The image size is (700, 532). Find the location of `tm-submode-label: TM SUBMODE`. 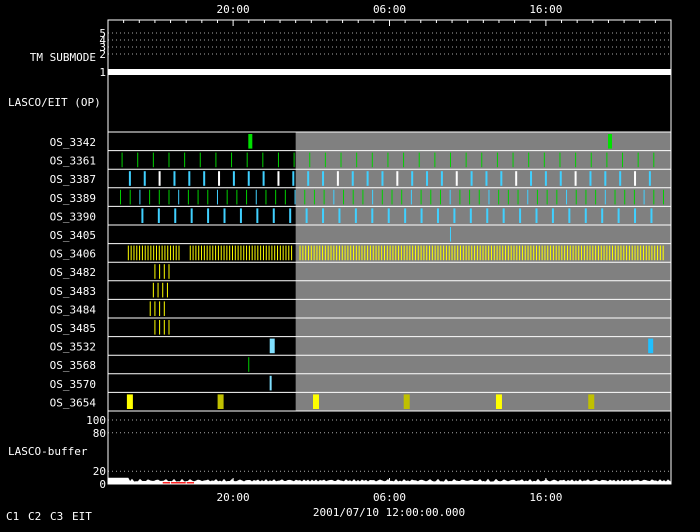

tm-submode-label: TM SUBMODE is located at coordinates (63, 57).